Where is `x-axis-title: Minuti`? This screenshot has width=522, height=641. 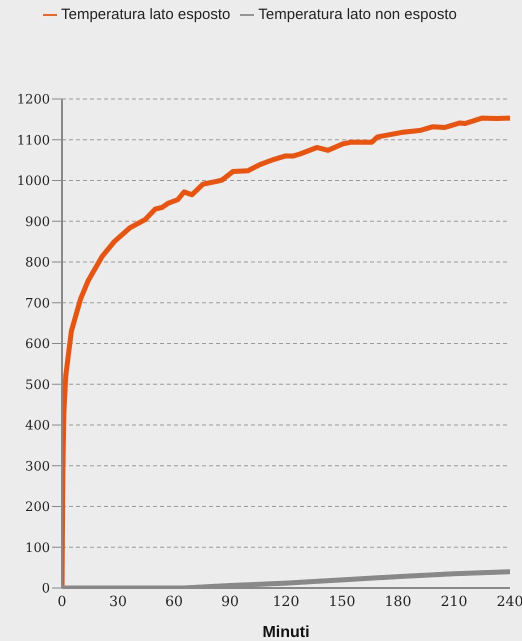
x-axis-title: Minuti is located at coordinates (286, 632).